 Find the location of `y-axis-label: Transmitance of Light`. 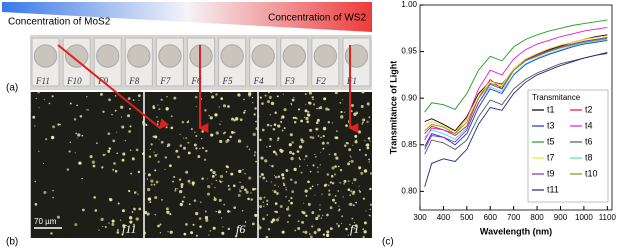

y-axis-label: Transmitance of Light is located at coordinates (393, 108).